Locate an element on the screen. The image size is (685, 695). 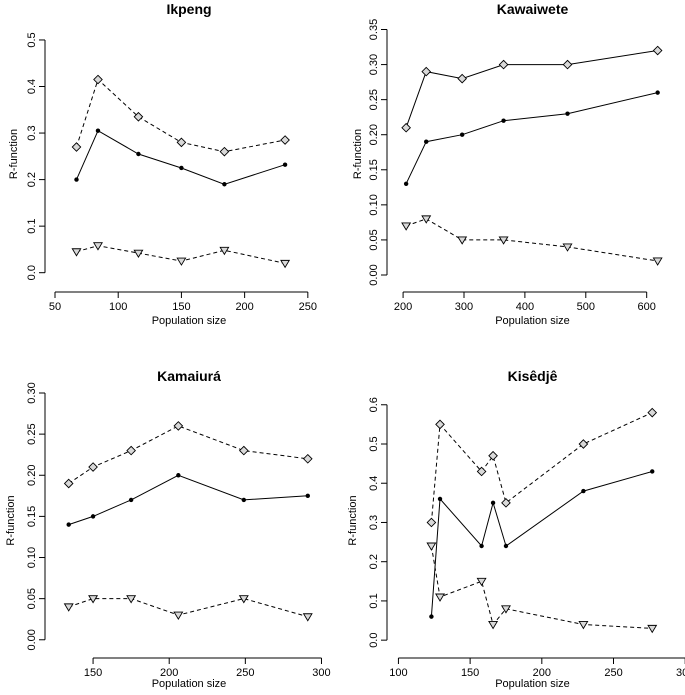
panel-title: Ikpeng is located at coordinates (188, 9).